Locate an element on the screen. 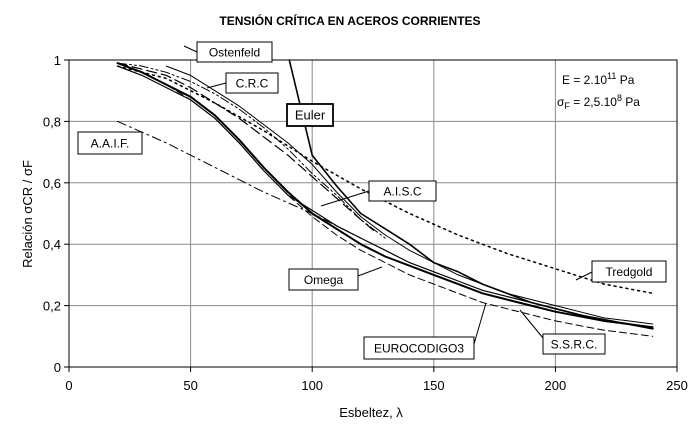 This screenshot has width=700, height=435. x-tick-label: 250 is located at coordinates (677, 385).